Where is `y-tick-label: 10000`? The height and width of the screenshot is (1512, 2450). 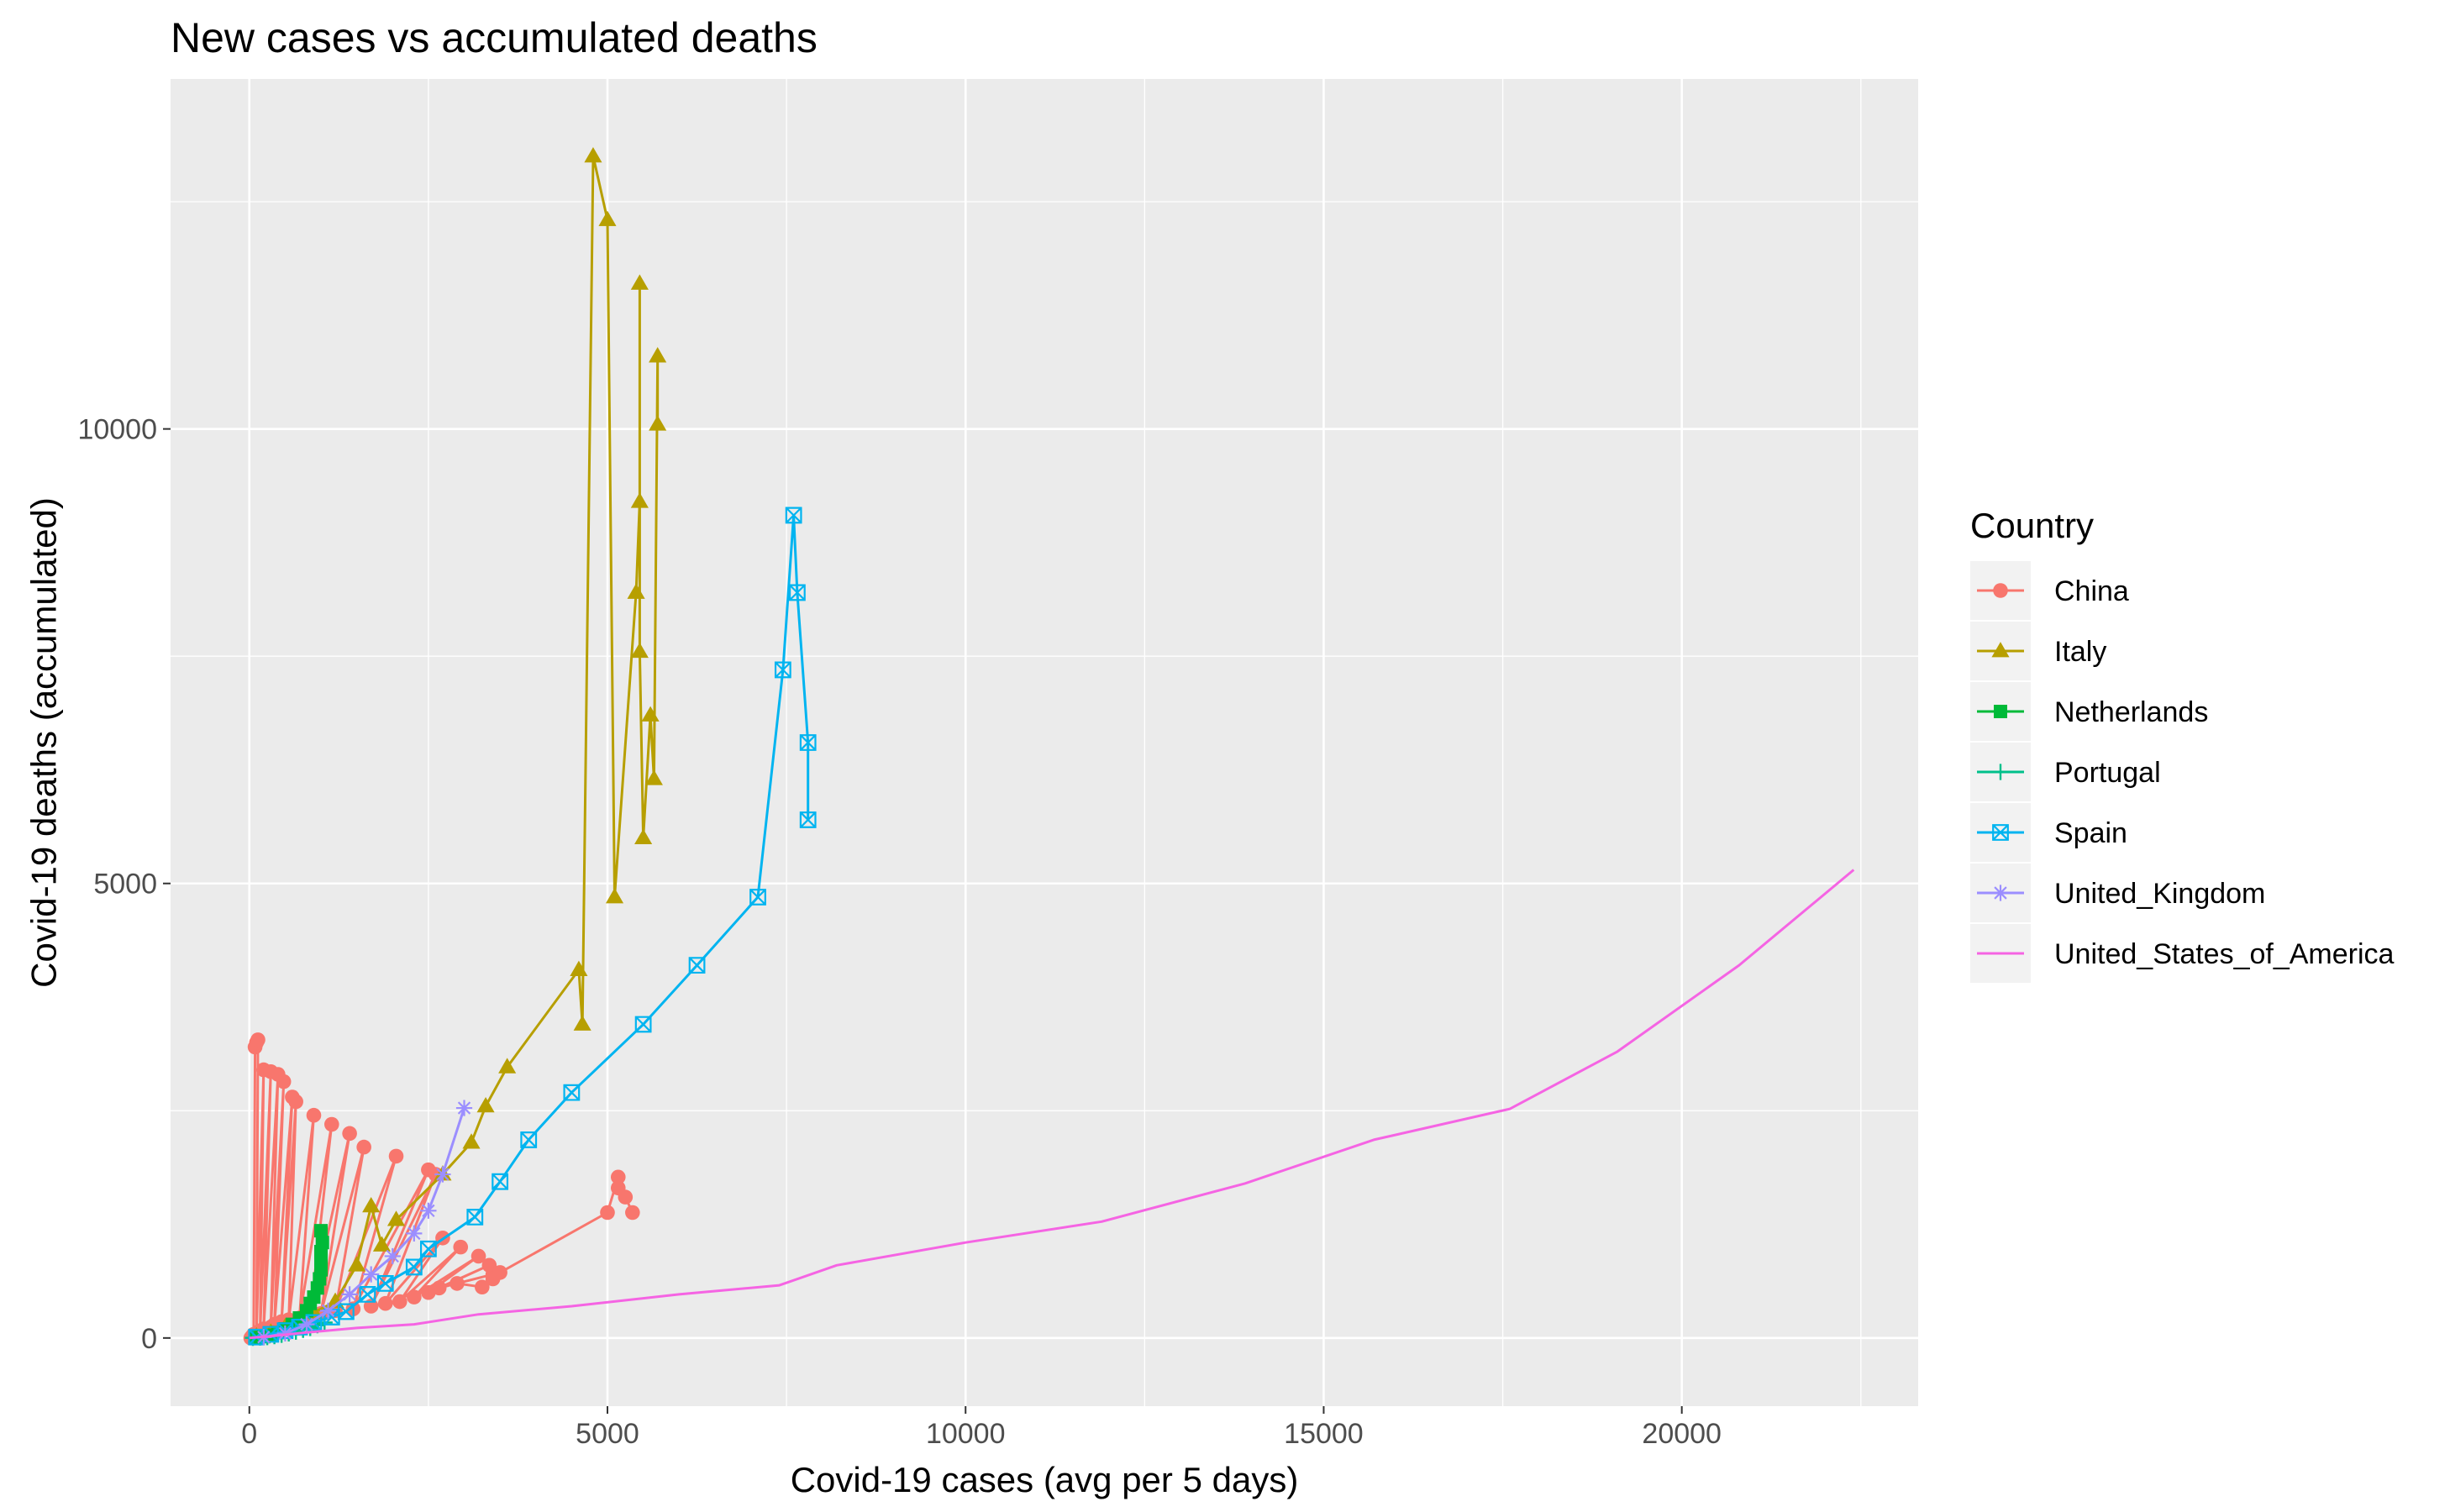 y-tick-label: 10000 is located at coordinates (117, 430).